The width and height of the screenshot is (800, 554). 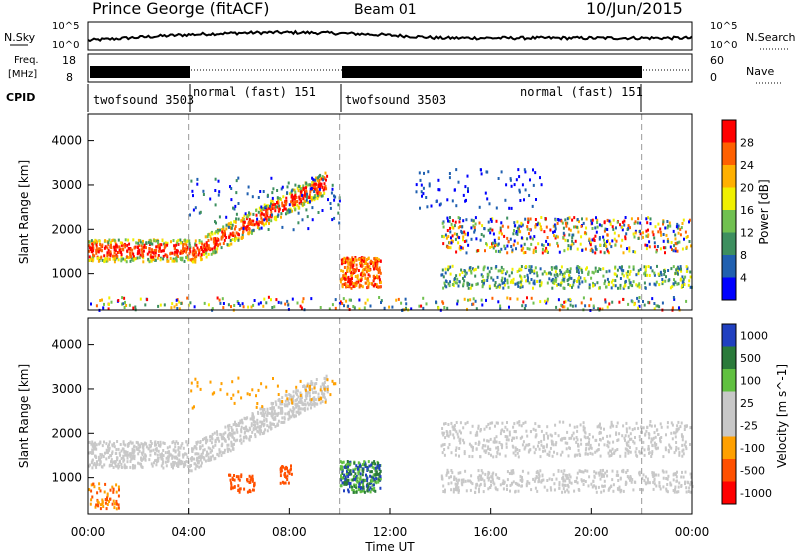 What do you see at coordinates (743, 278) in the screenshot?
I see `colorbar-tick-label: 4` at bounding box center [743, 278].